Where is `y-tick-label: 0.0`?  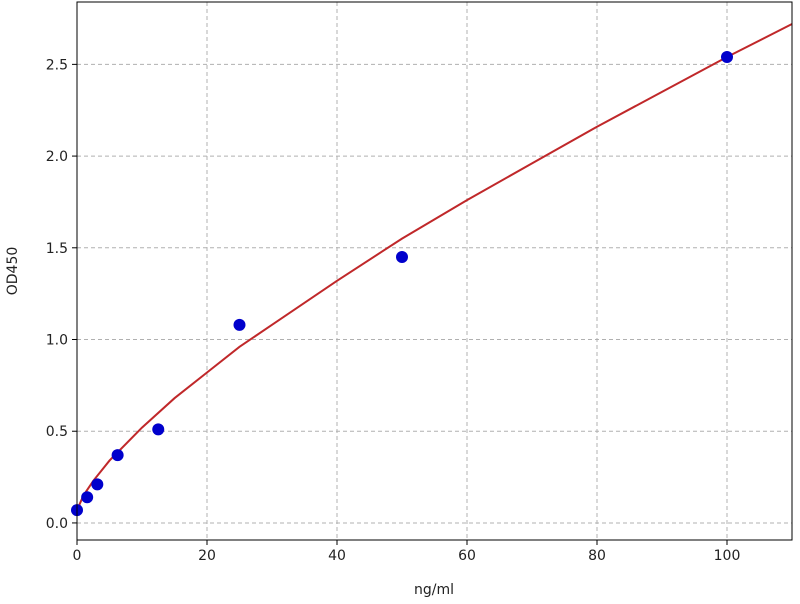 y-tick-label: 0.0 is located at coordinates (57, 524).